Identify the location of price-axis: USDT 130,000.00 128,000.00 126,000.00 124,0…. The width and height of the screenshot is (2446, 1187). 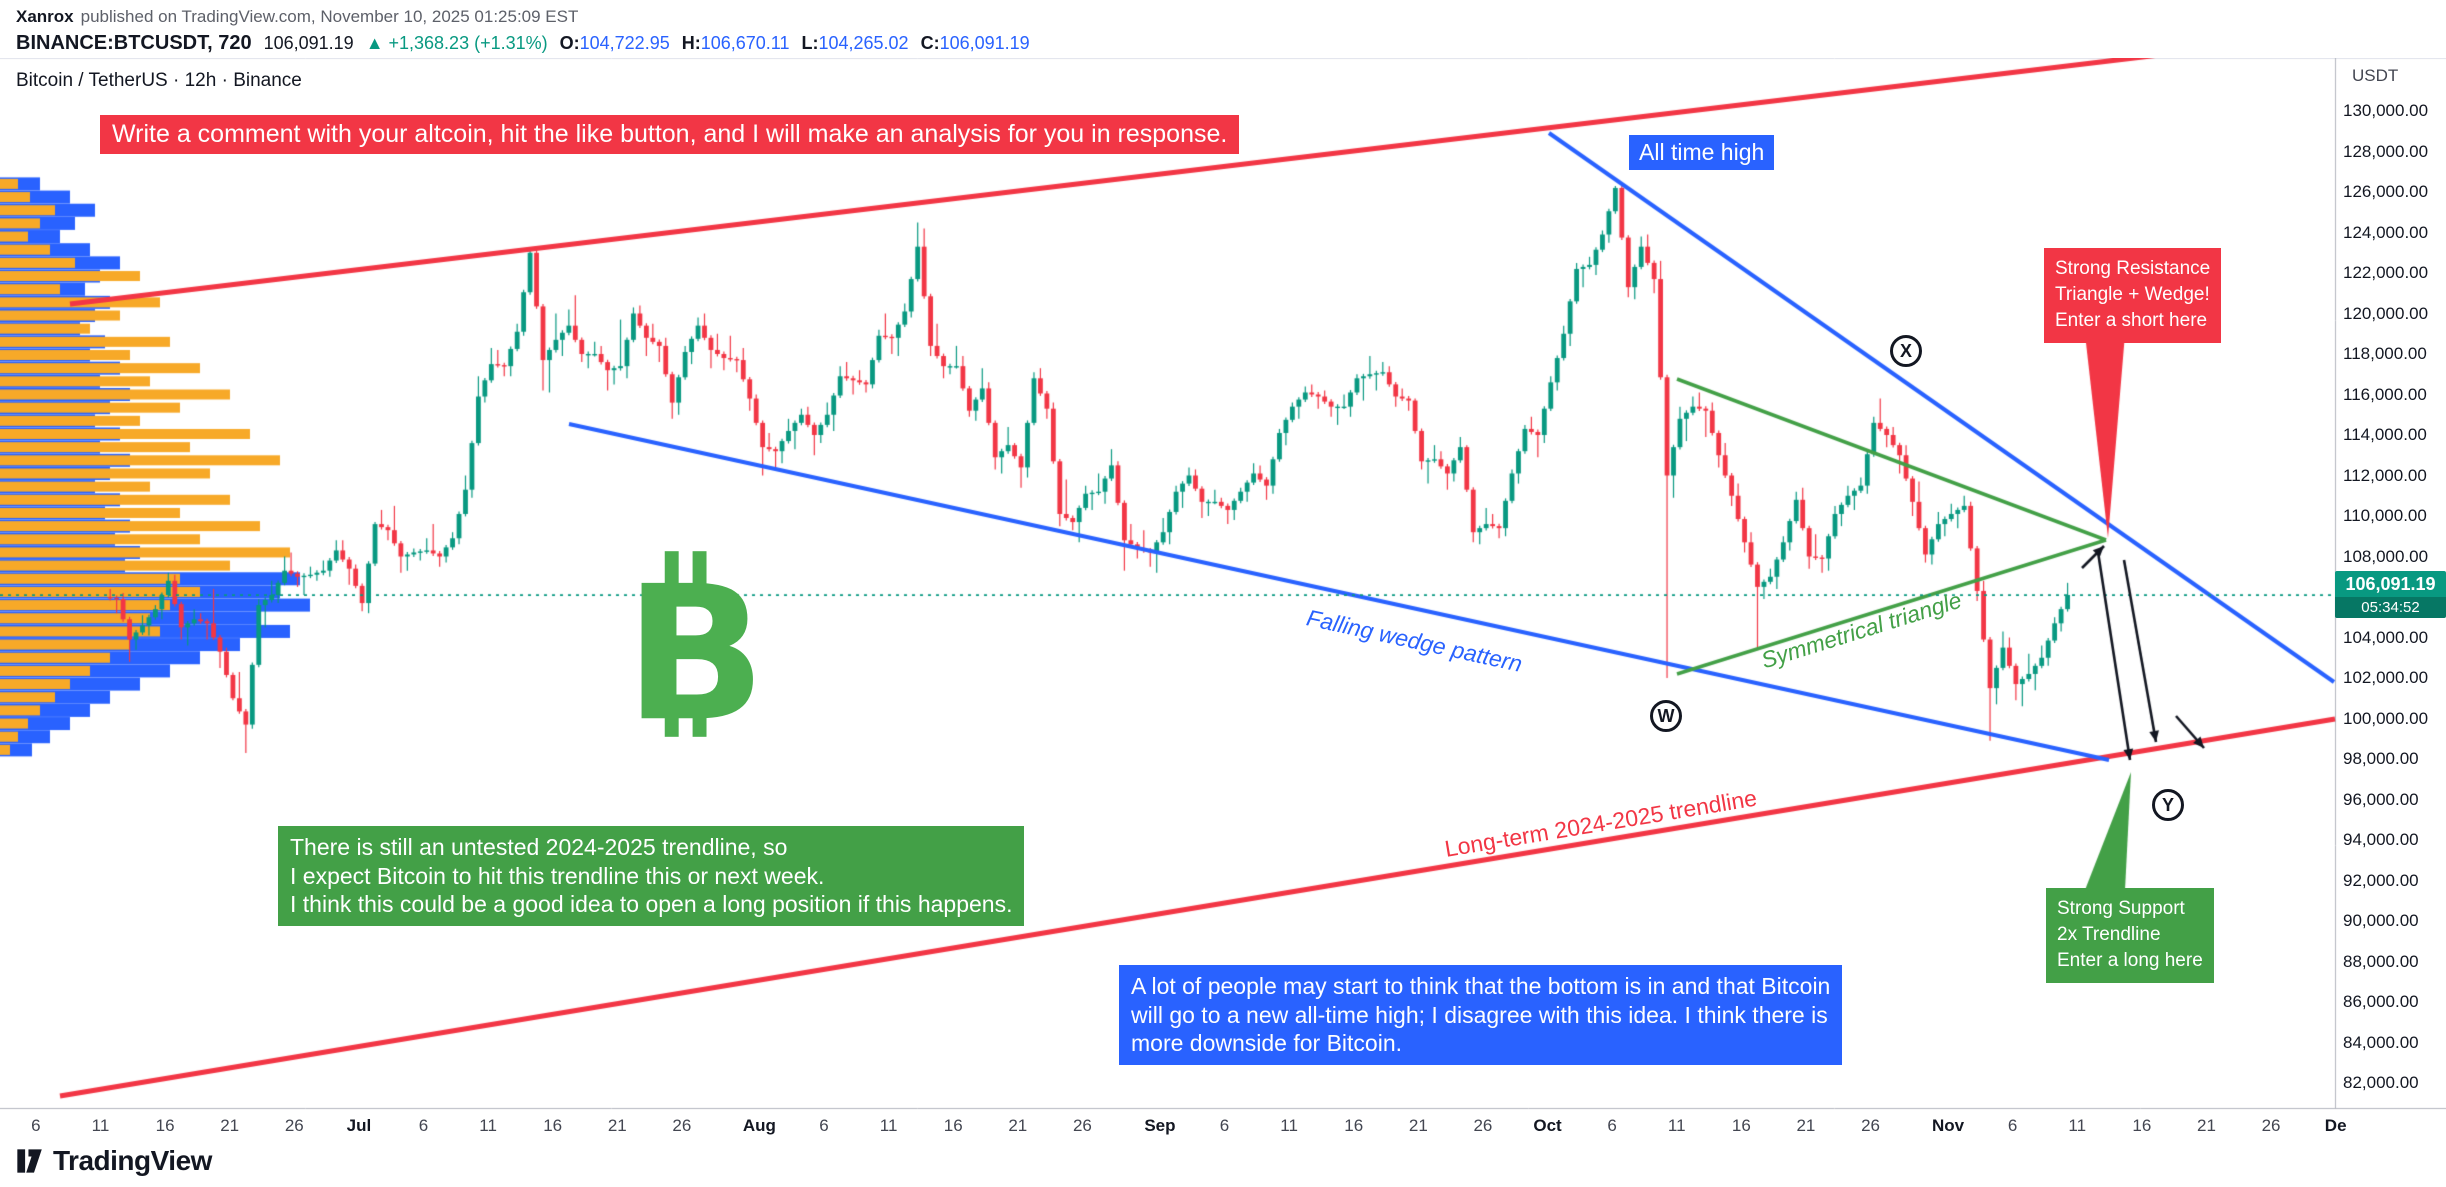
(2390, 583).